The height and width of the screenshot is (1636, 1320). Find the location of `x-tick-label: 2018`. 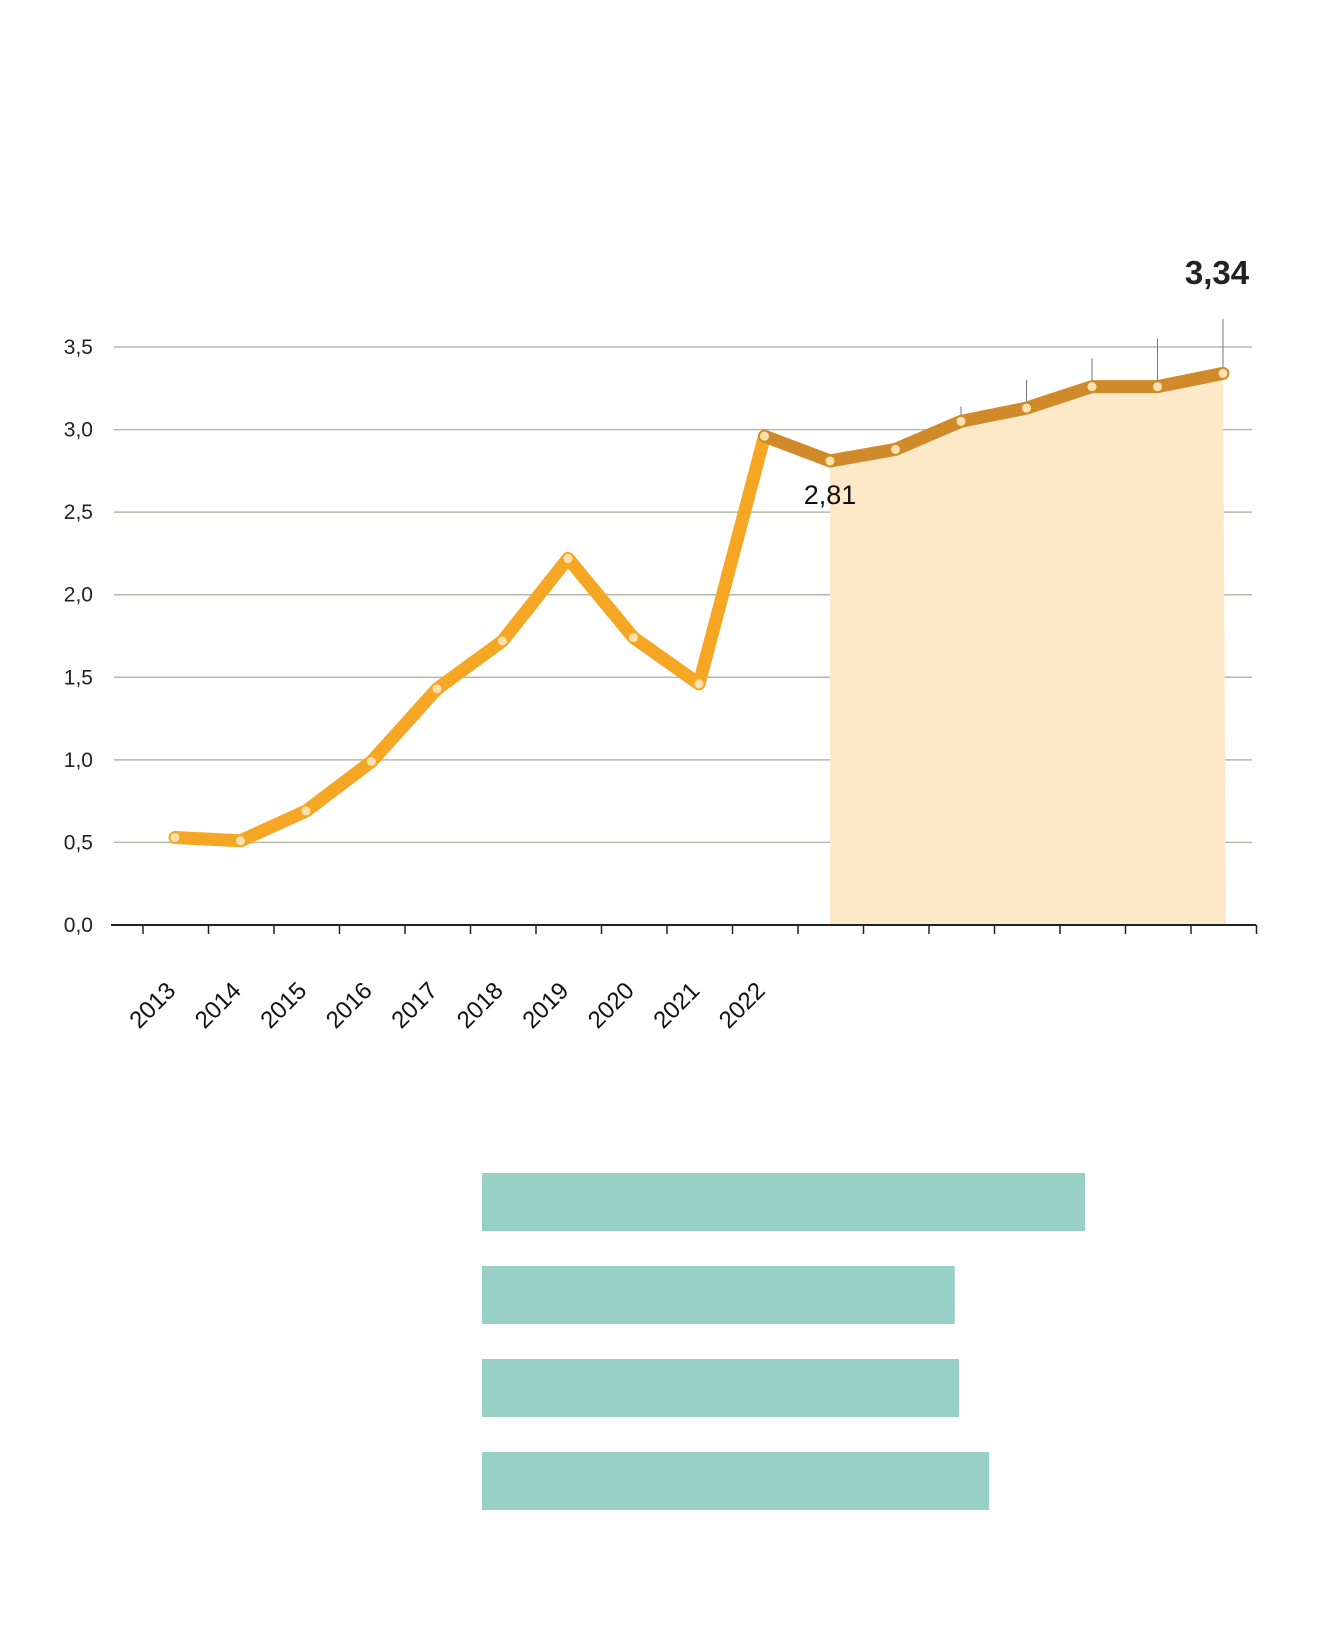

x-tick-label: 2018 is located at coordinates (480, 1005).